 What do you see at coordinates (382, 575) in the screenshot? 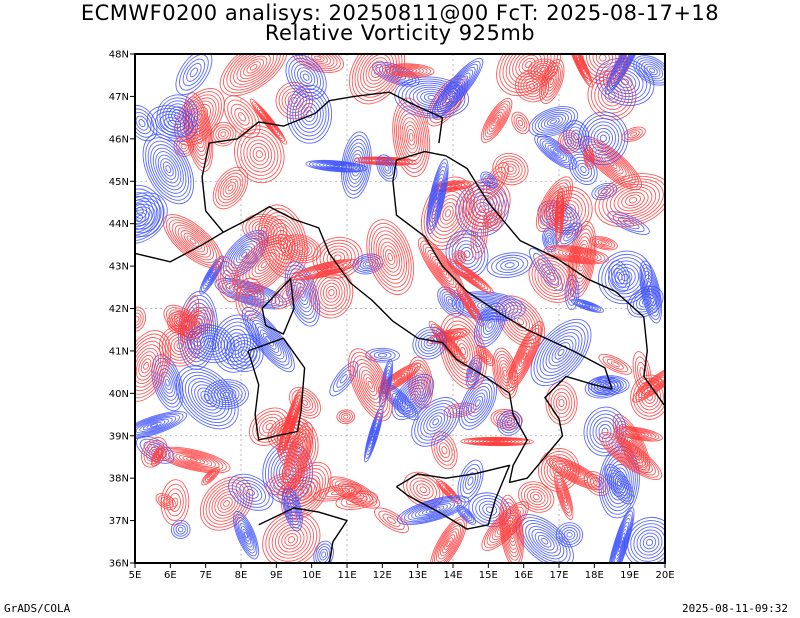
I see `lon-tick-label: 12E` at bounding box center [382, 575].